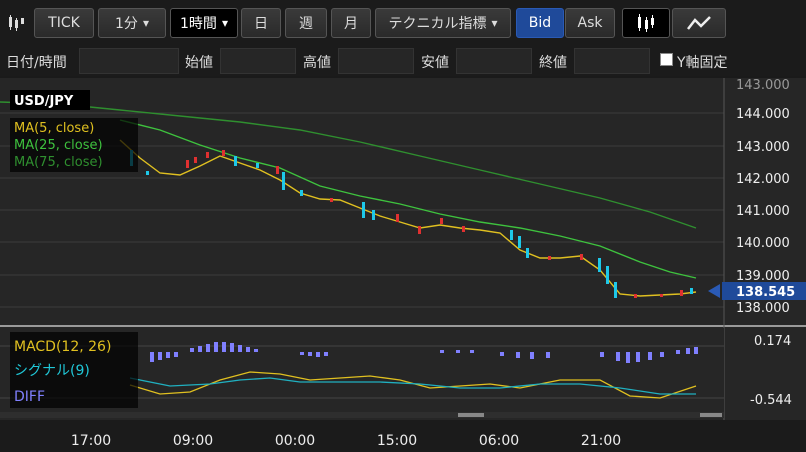 This screenshot has height=452, width=806. Describe the element at coordinates (702, 63) in the screenshot. I see `yaxis-fix-label: Y軸固定` at that location.